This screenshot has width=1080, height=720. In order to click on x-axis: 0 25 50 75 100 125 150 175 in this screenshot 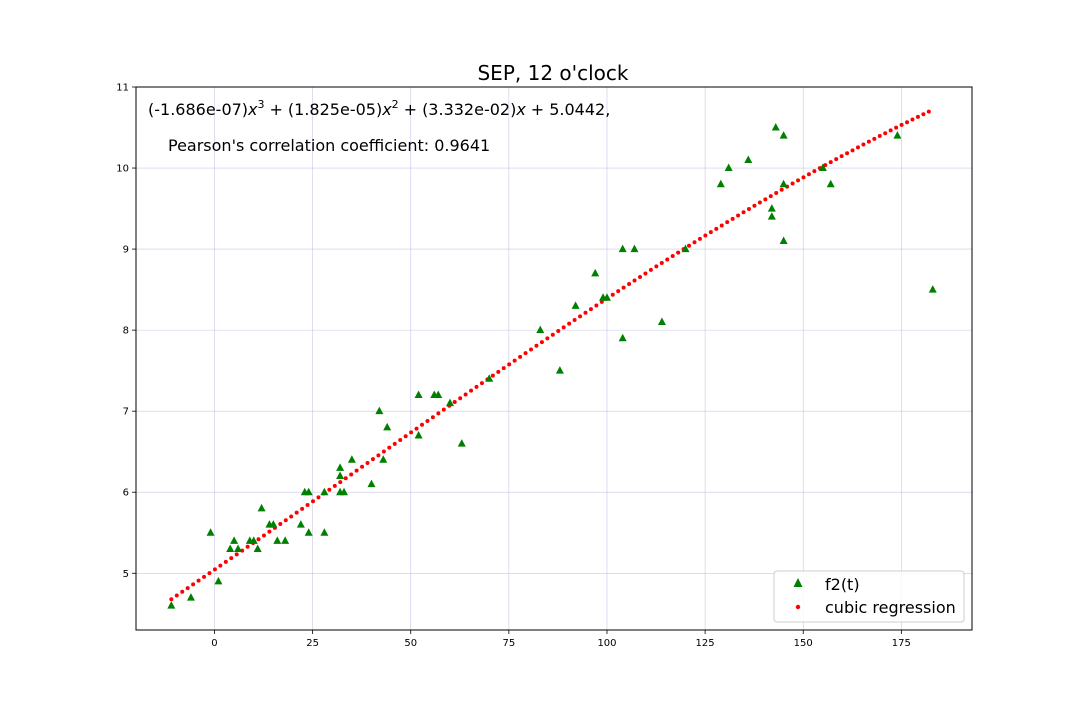, I will do `click(561, 639)`.